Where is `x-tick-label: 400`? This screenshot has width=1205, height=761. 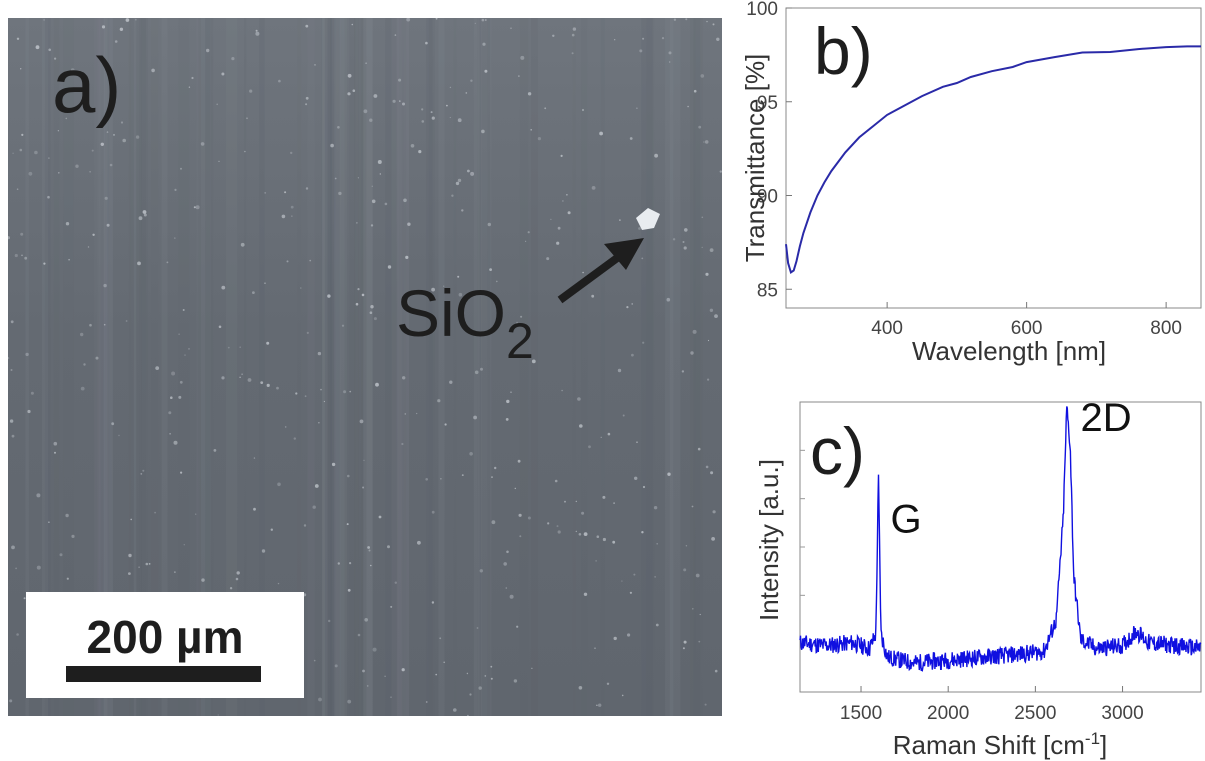
x-tick-label: 400 is located at coordinates (887, 328).